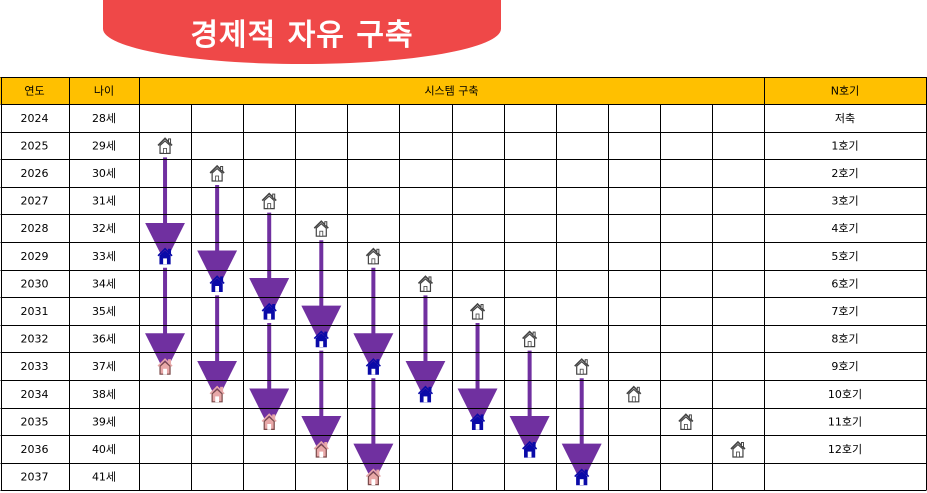 This screenshot has width=927, height=493. Describe the element at coordinates (302, 35) in the screenshot. I see `page-title: 경제적 자유 구축` at that location.